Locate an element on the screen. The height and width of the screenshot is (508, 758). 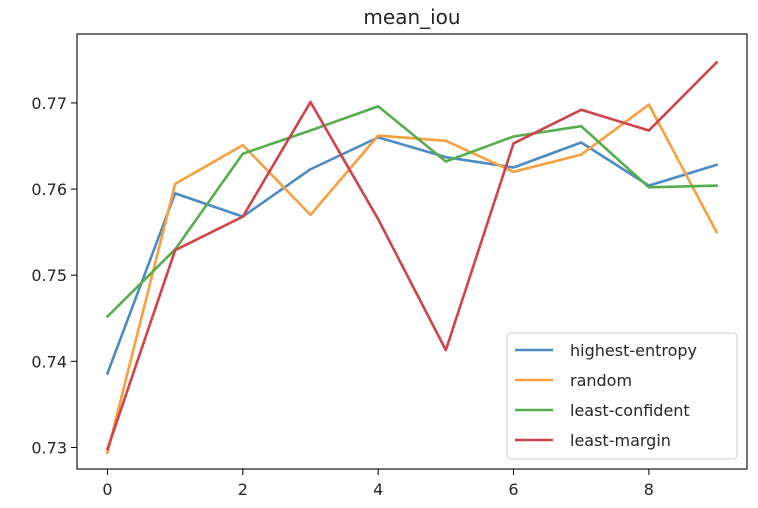
y-tick-label: 0.77 is located at coordinates (49, 103).